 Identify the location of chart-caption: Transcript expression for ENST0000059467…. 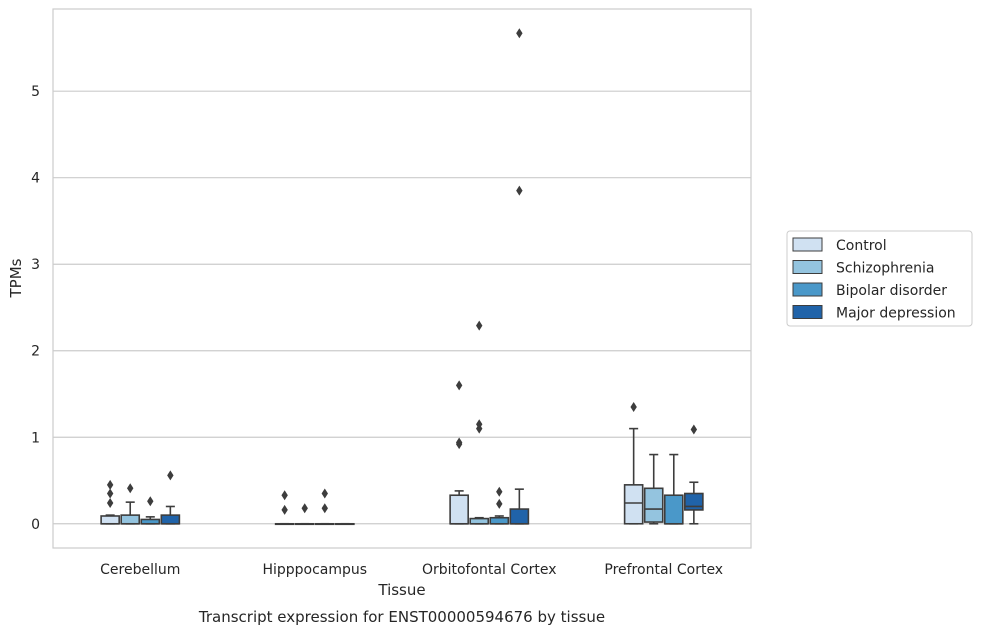
(401, 617).